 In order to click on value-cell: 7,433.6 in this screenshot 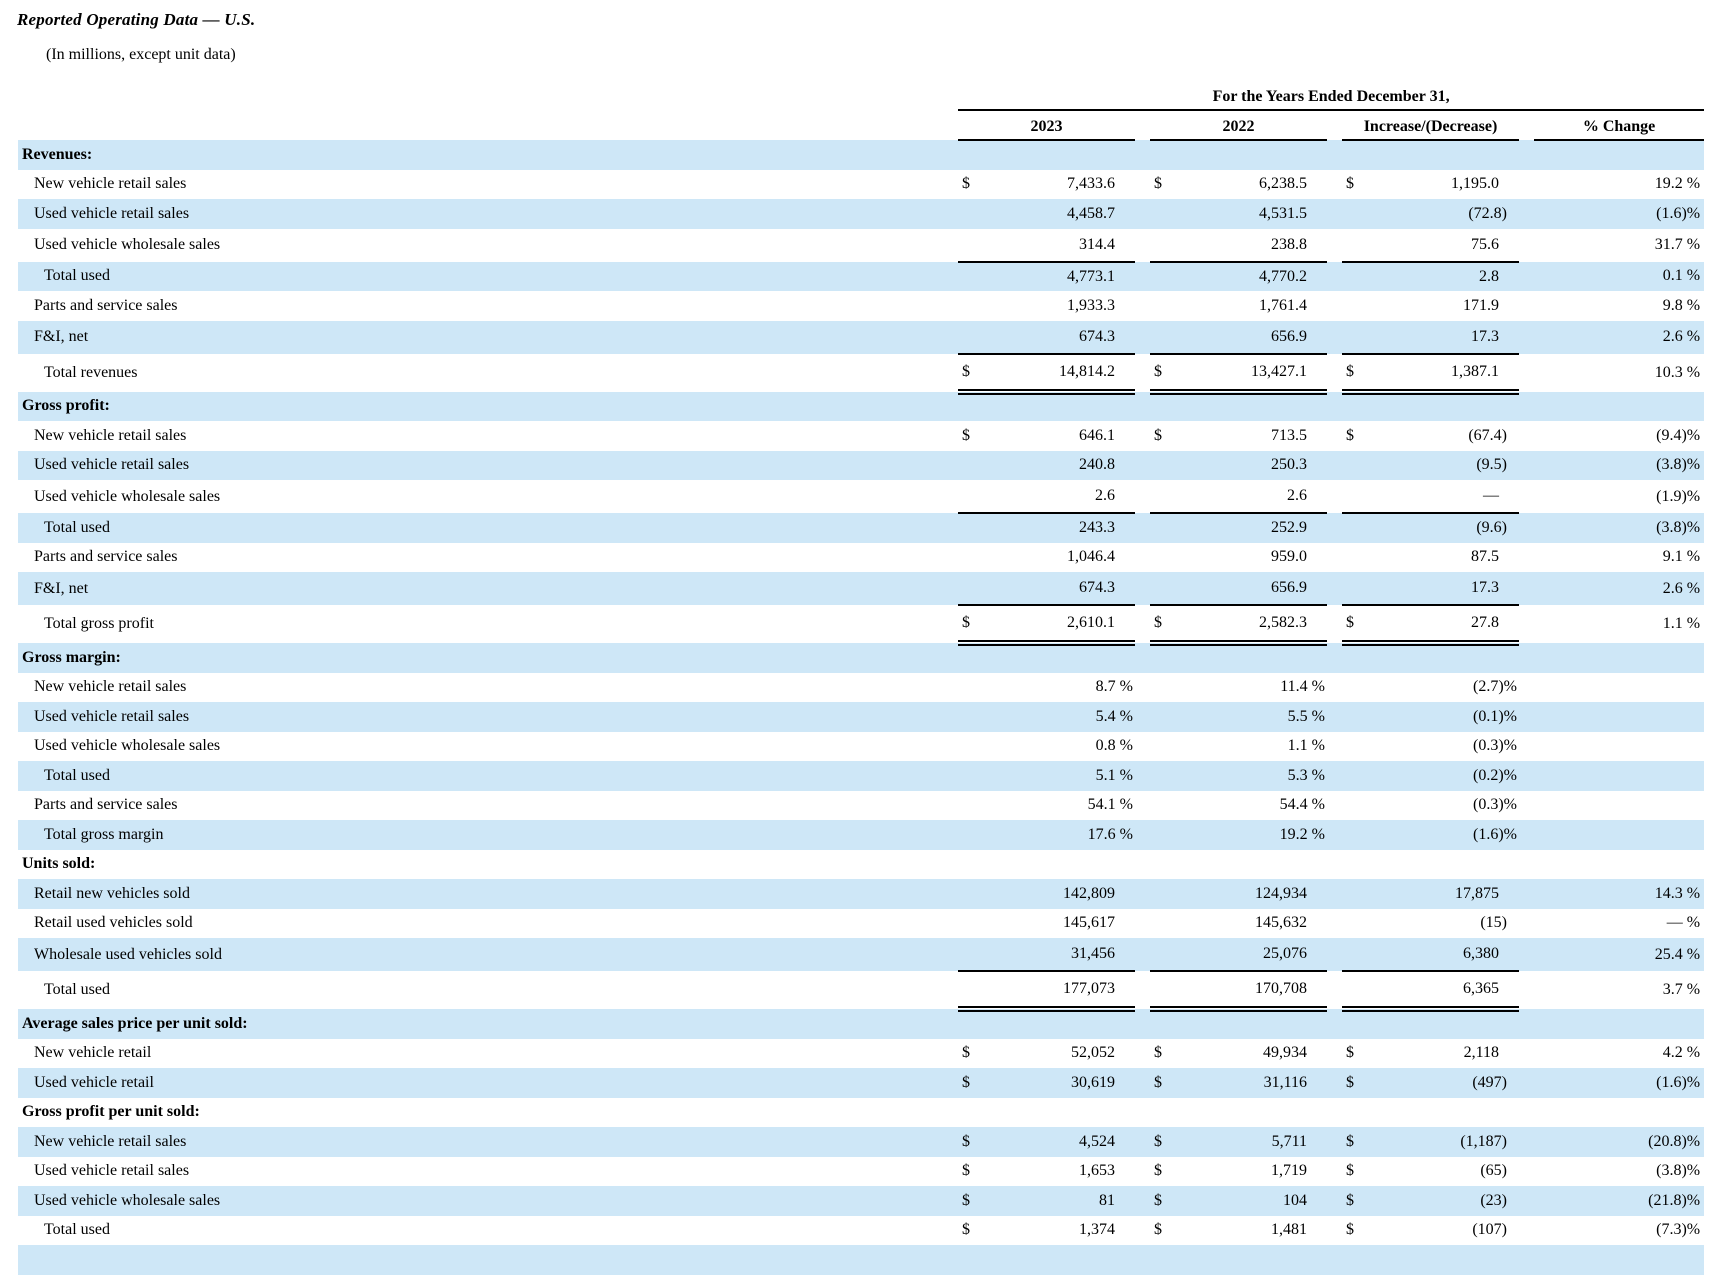, I will do `click(1091, 184)`.